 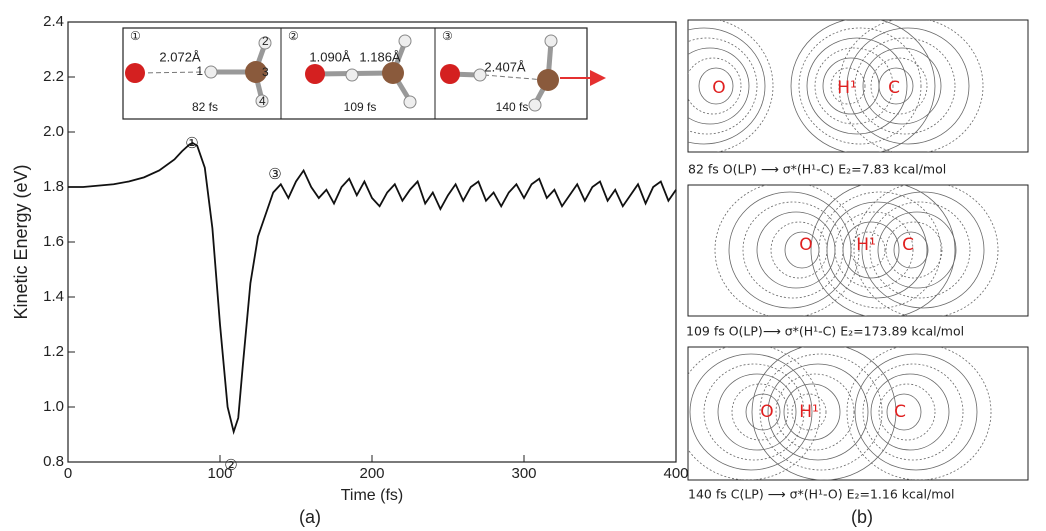 I want to click on y-tick-label: 1.2, so click(x=53, y=351).